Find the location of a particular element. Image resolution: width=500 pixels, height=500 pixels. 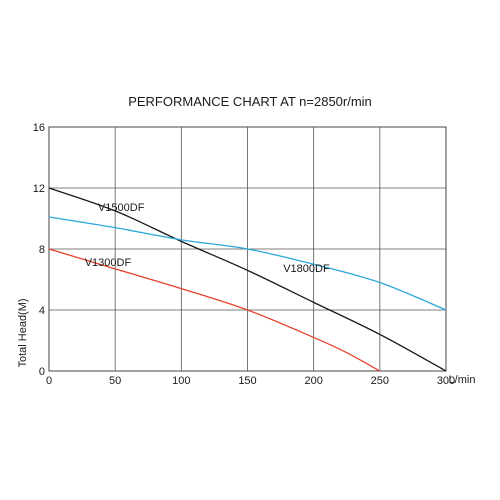

y-tick-label: 16 is located at coordinates (39, 128).